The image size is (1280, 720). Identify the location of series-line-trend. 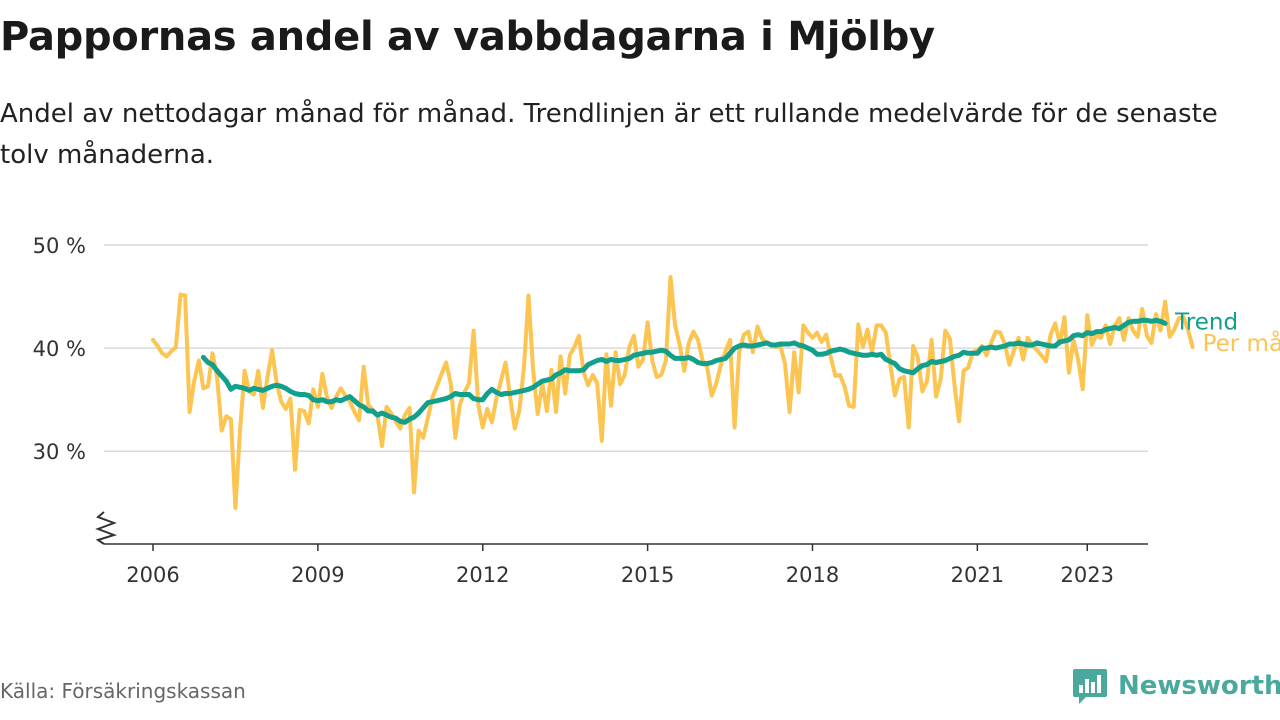
(684, 371).